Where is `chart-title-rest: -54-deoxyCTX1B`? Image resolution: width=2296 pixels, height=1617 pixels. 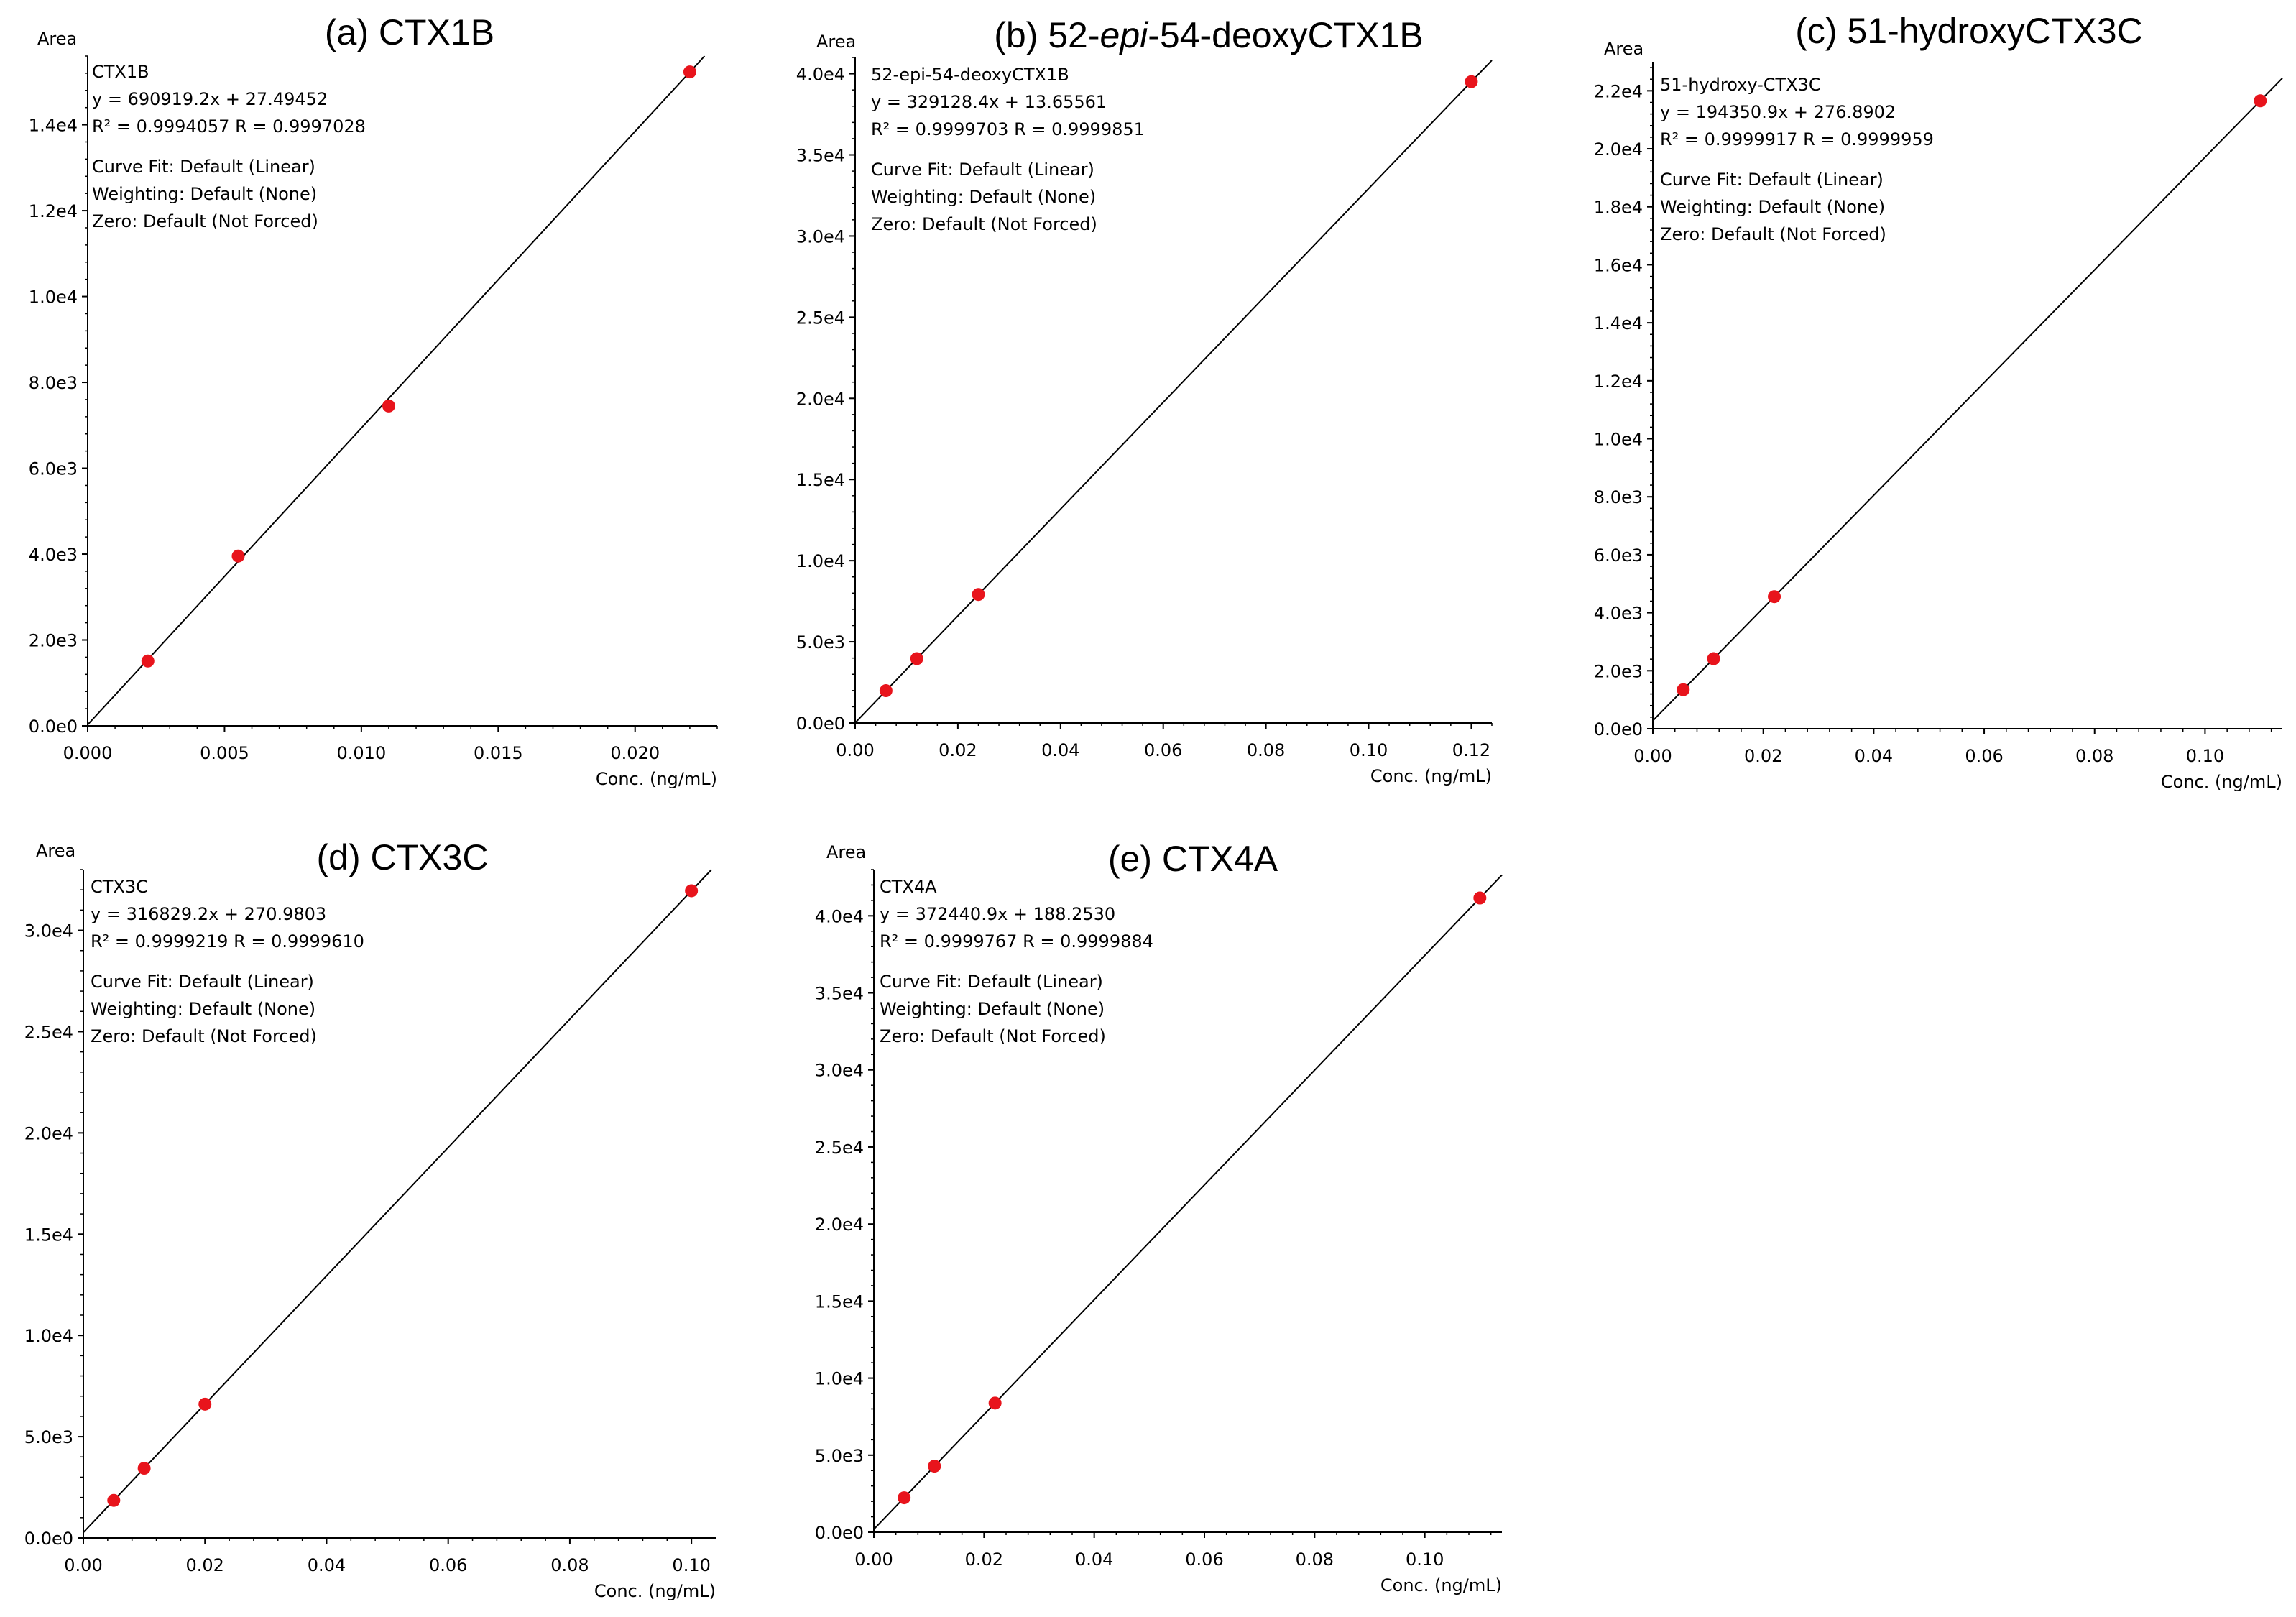
chart-title-rest: -54-deoxyCTX1B is located at coordinates (1286, 35).